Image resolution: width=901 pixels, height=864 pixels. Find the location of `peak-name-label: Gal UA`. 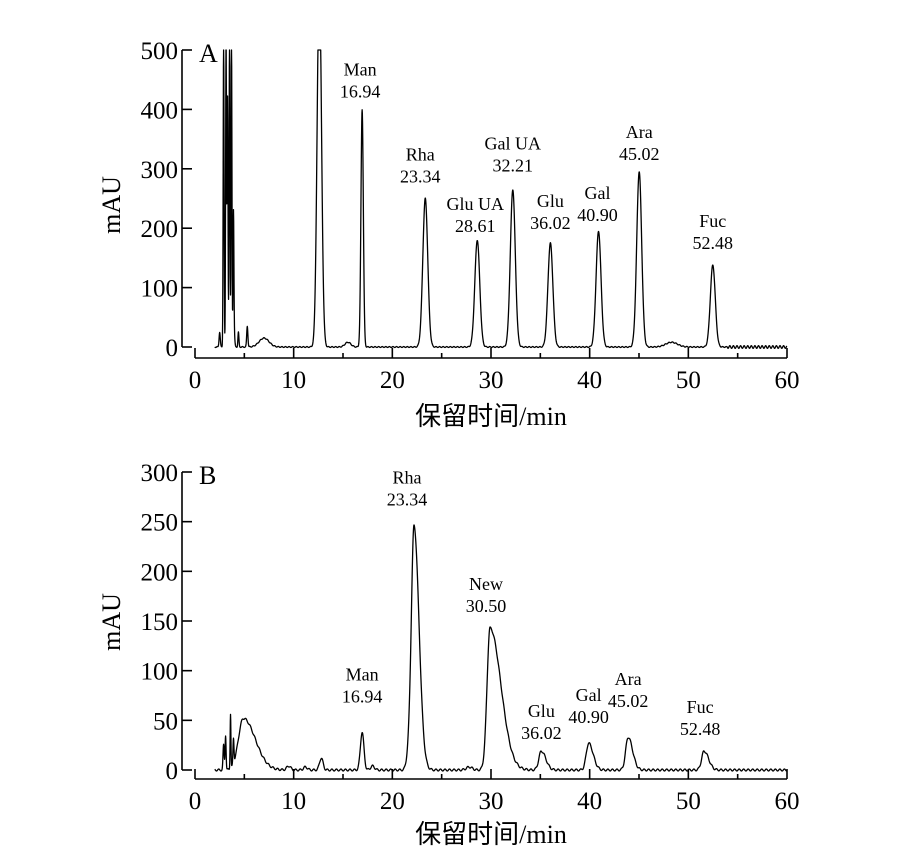

peak-name-label: Gal UA is located at coordinates (513, 144).